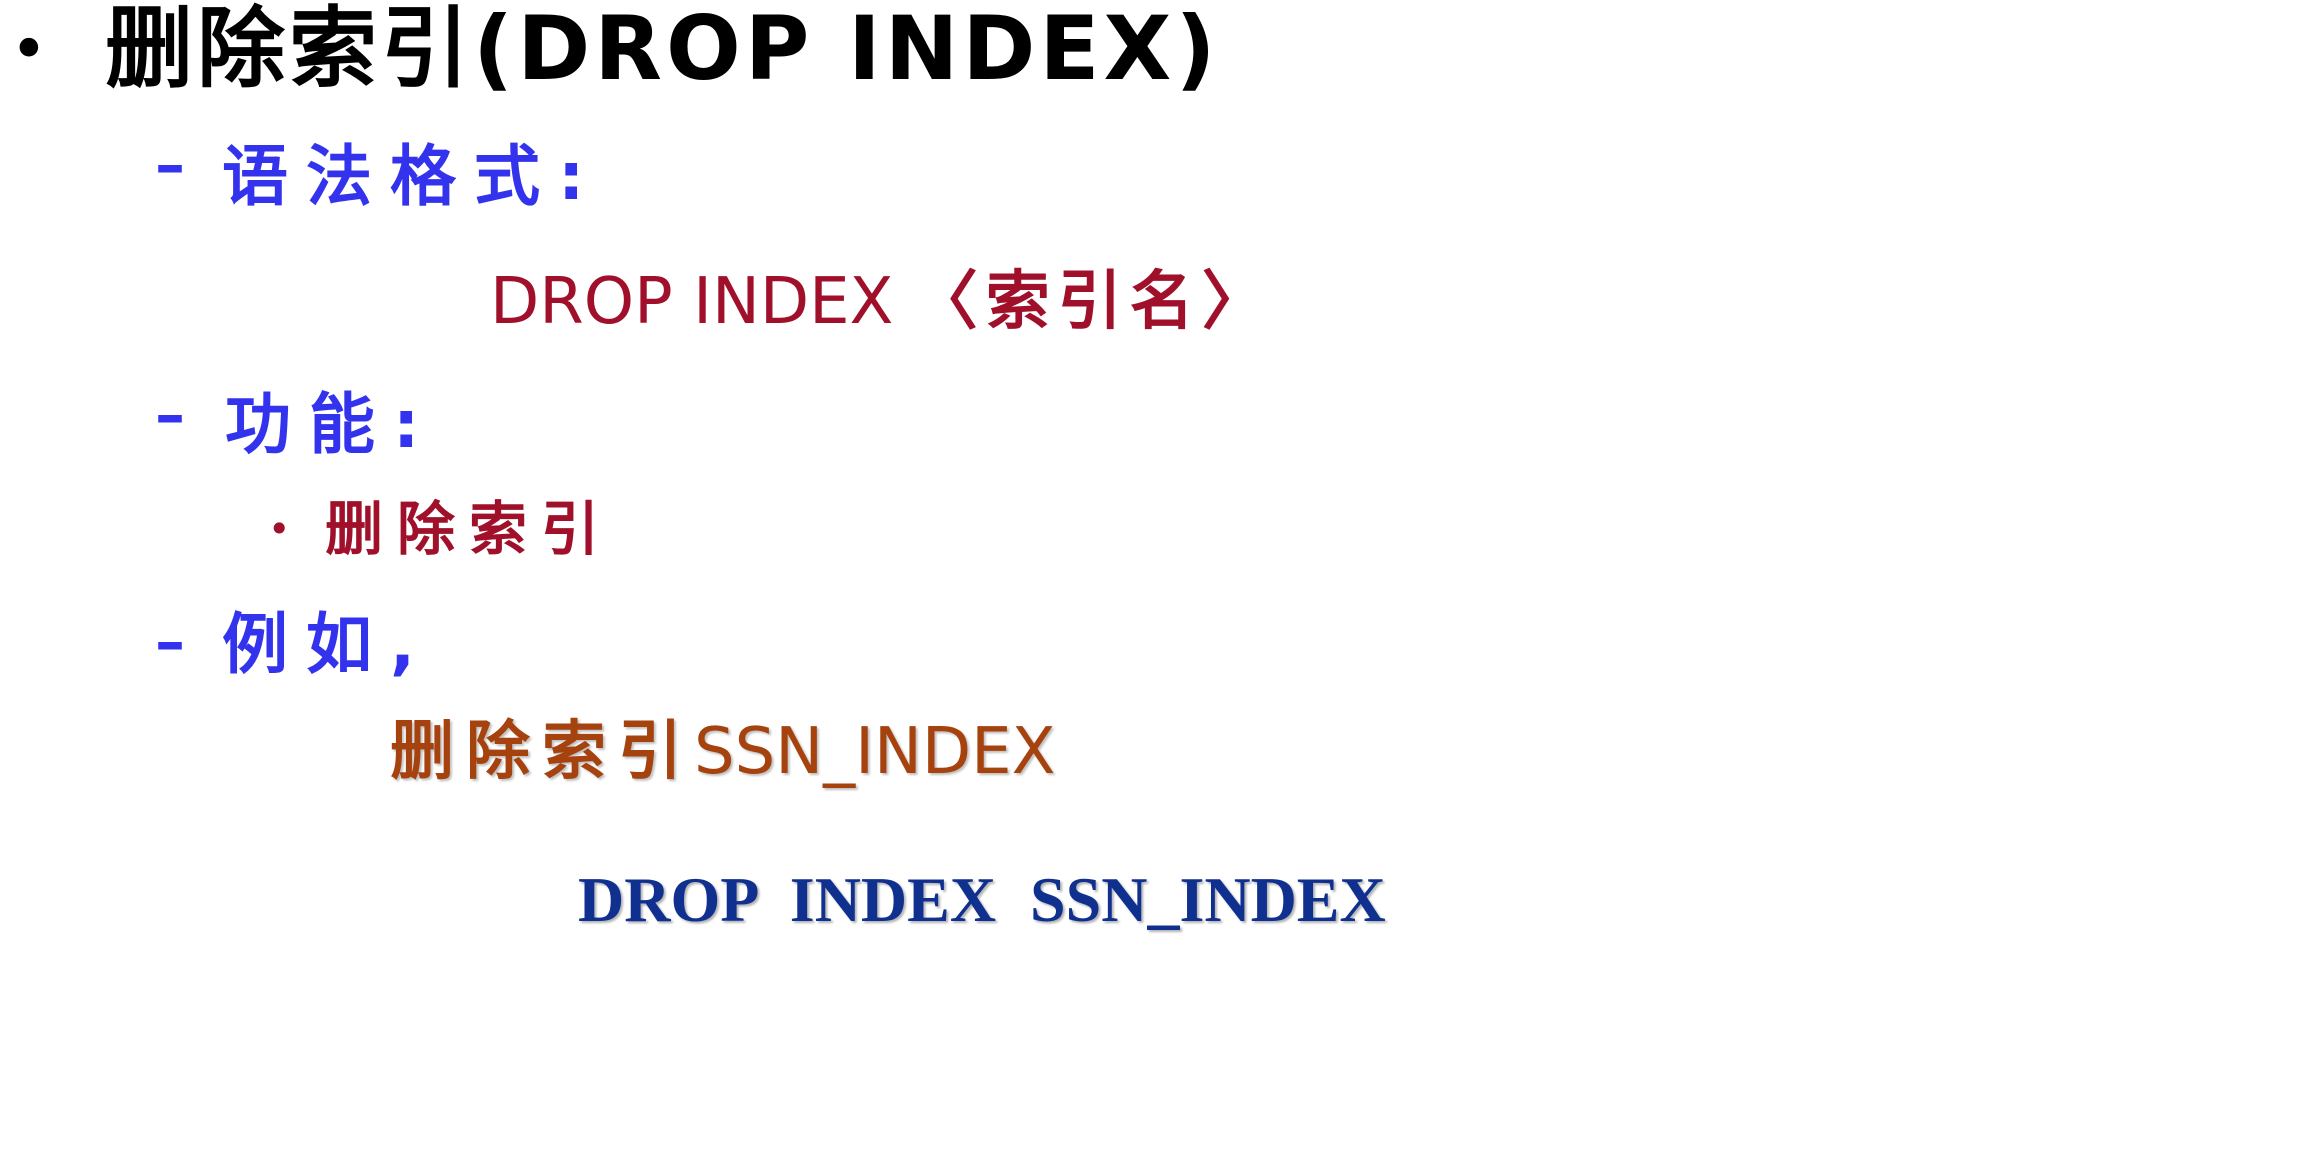 The width and height of the screenshot is (2314, 1154). What do you see at coordinates (1093, 302) in the screenshot?
I see `syntax-param: 〈索引名〉` at bounding box center [1093, 302].